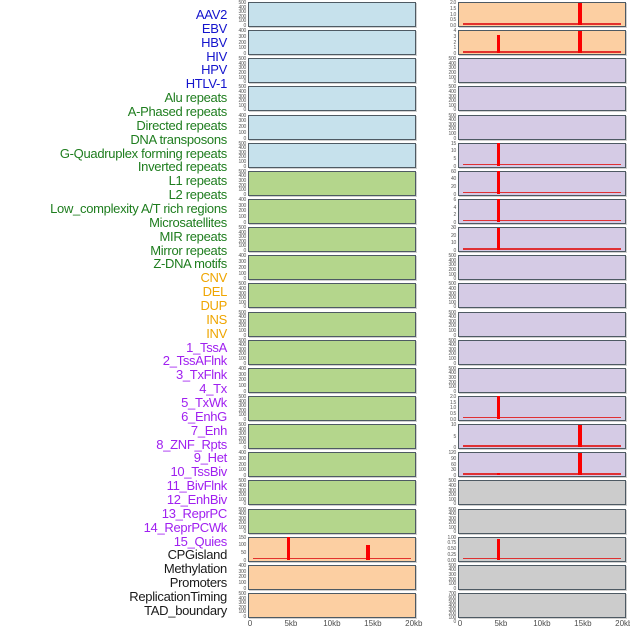  What do you see at coordinates (195, 361) in the screenshot?
I see `feature-label: 2_TssAFlnk` at bounding box center [195, 361].